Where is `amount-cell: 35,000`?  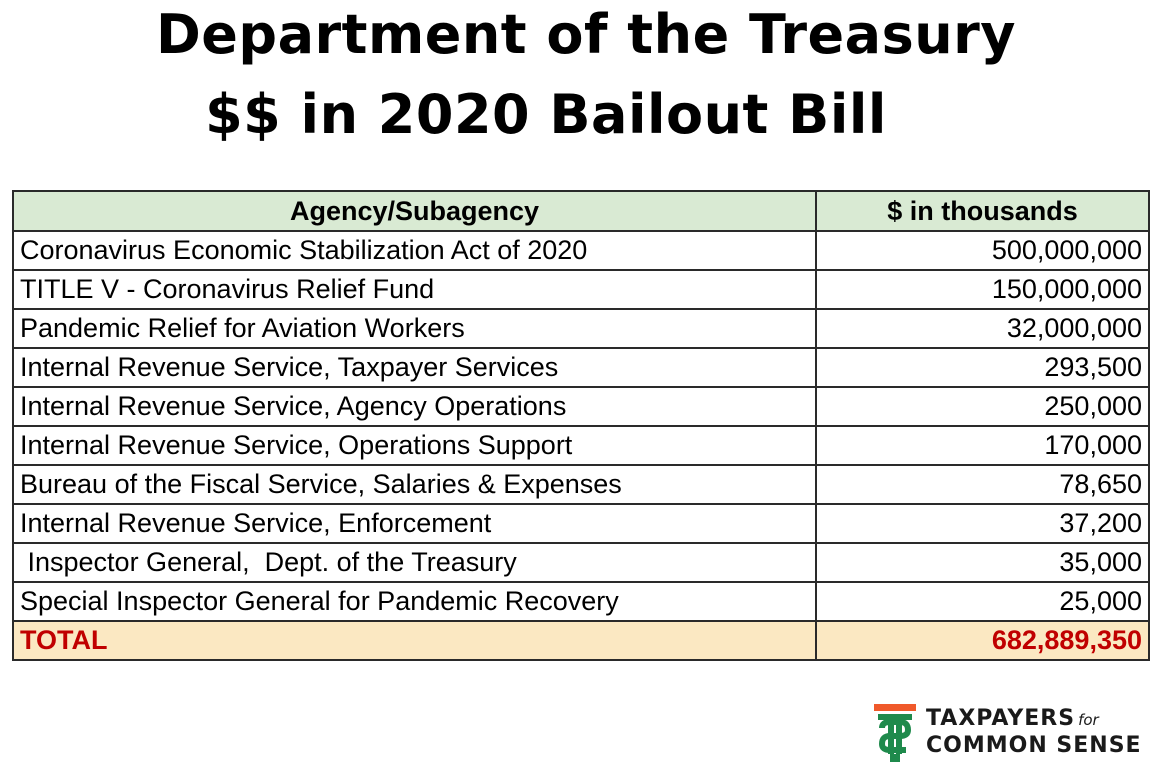 amount-cell: 35,000 is located at coordinates (982, 562).